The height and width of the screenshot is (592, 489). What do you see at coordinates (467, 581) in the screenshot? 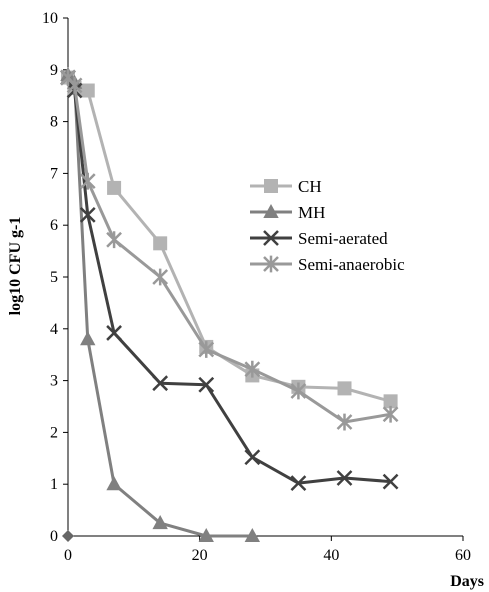
I see `x-axis-title: Days` at bounding box center [467, 581].